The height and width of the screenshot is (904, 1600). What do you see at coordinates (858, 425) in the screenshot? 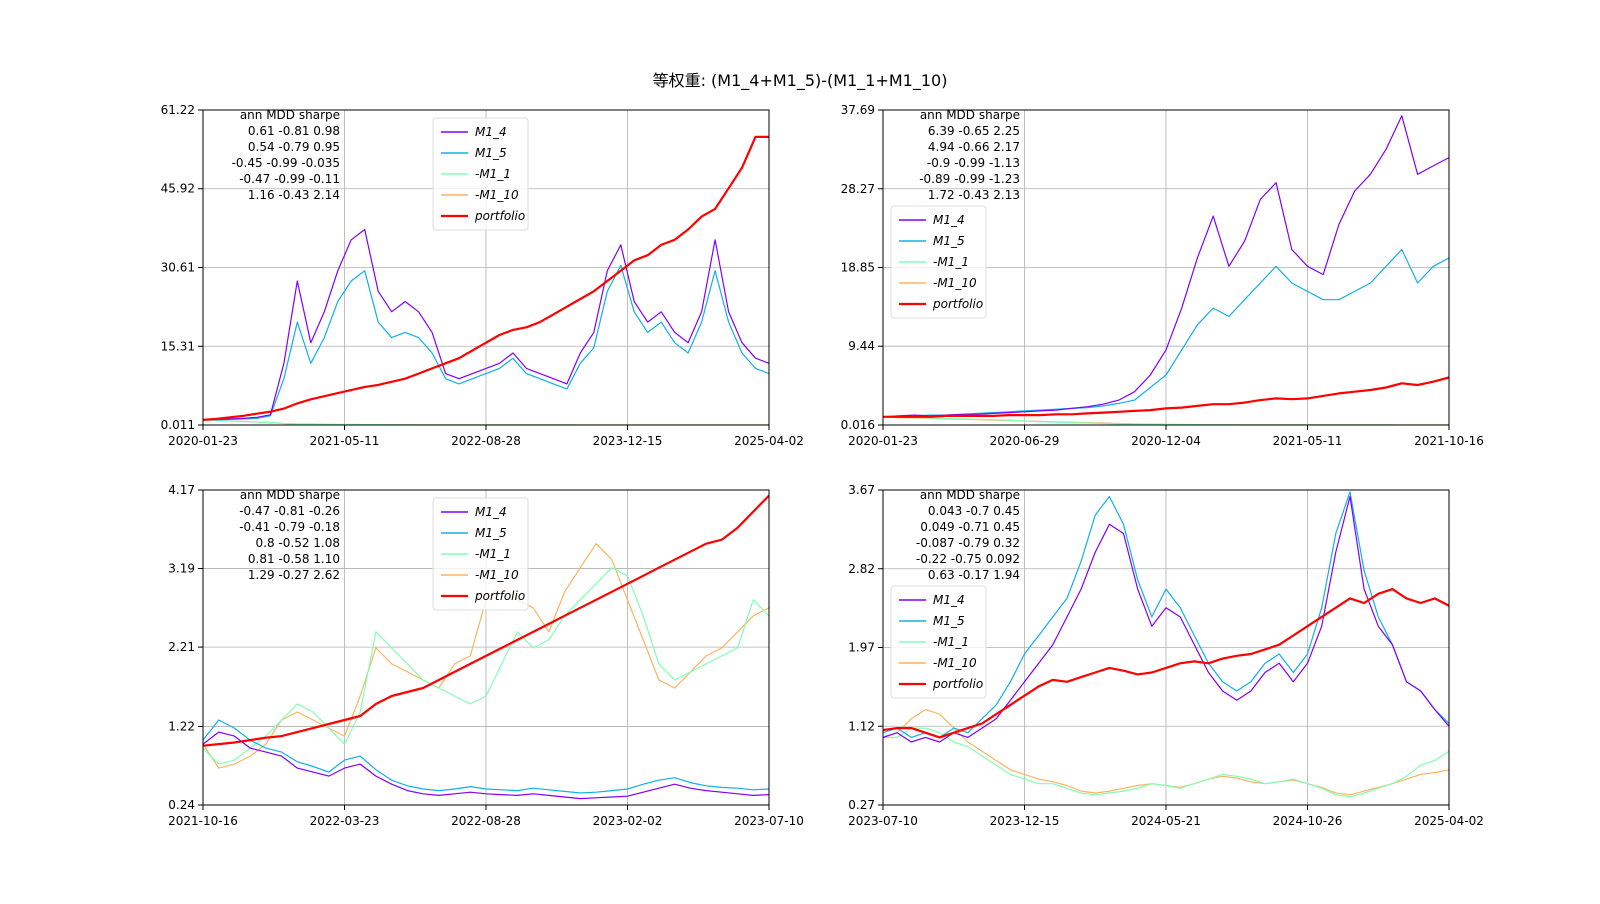
I see `y-tick-label: 0.016` at bounding box center [858, 425].